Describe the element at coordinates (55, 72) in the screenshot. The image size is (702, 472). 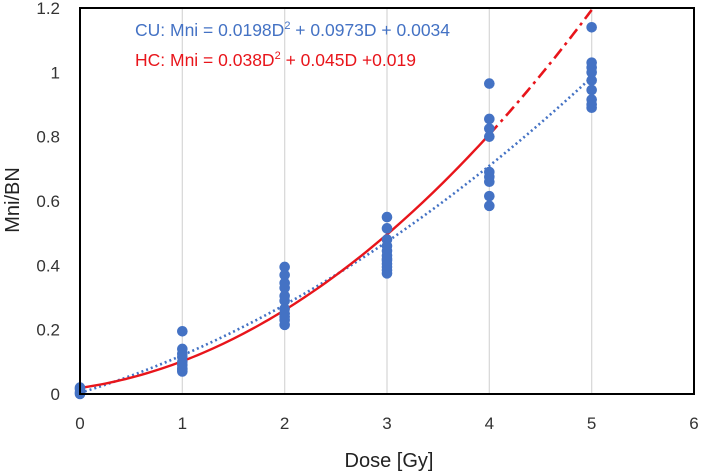
I see `y-tick-label: 1` at that location.